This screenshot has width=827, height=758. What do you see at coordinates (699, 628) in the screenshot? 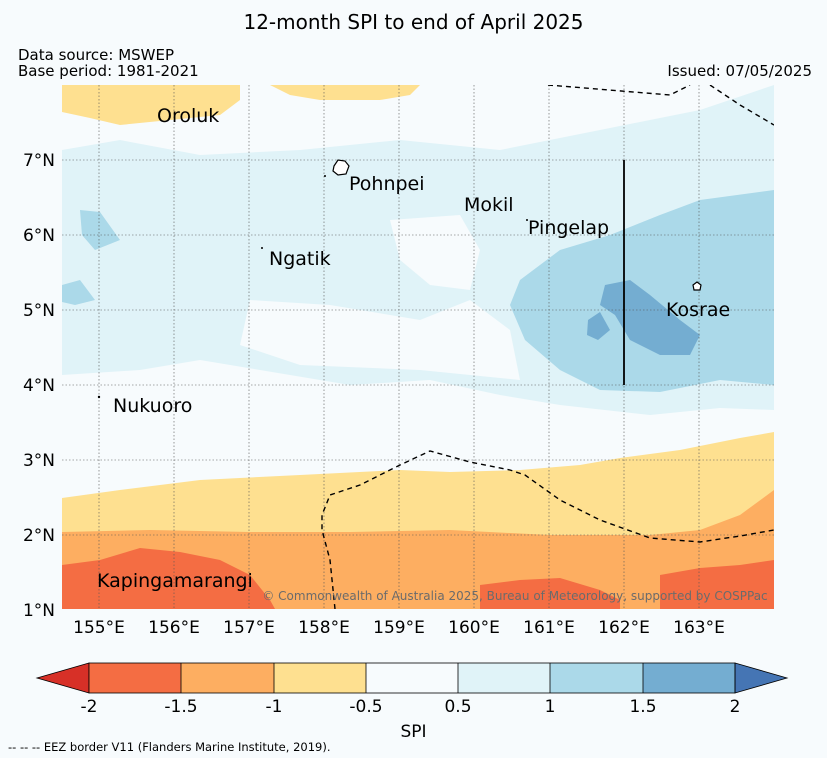
I see `lon-label: 163°E` at bounding box center [699, 628].